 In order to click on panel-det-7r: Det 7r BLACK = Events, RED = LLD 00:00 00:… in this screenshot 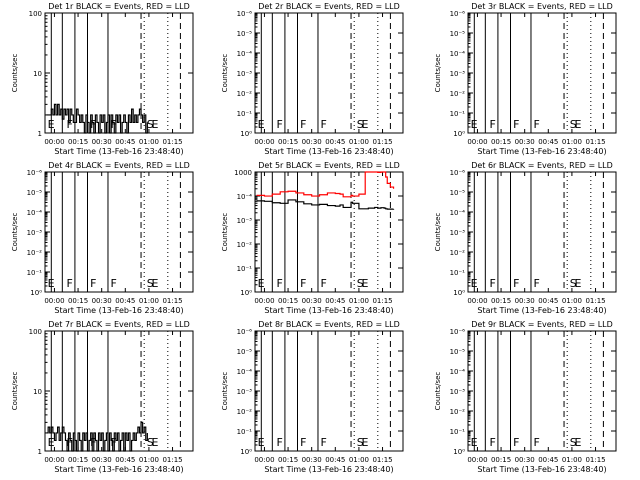, I will do `click(102, 397)`.